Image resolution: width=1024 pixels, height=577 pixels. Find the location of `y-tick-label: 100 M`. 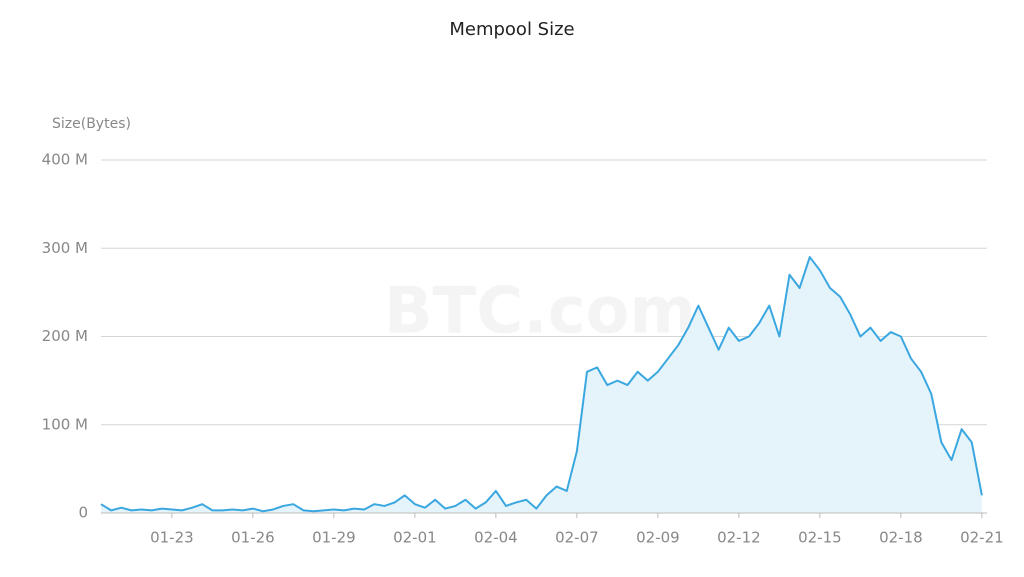

y-tick-label: 100 M is located at coordinates (65, 424).